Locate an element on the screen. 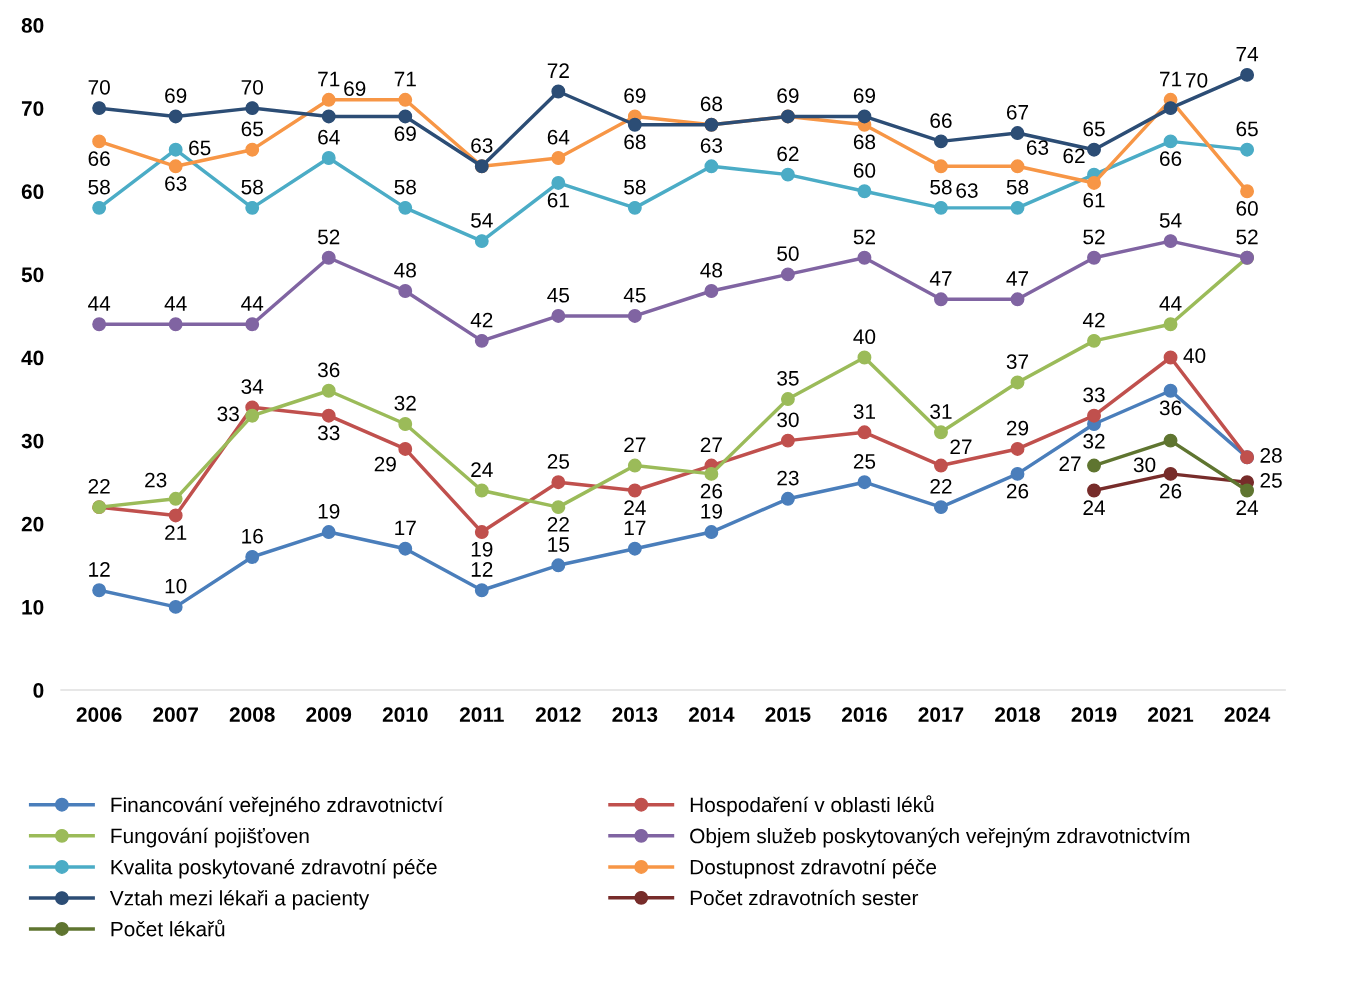 Image resolution: width=1353 pixels, height=1000 pixels. y-tick-label: 10 is located at coordinates (33, 607).